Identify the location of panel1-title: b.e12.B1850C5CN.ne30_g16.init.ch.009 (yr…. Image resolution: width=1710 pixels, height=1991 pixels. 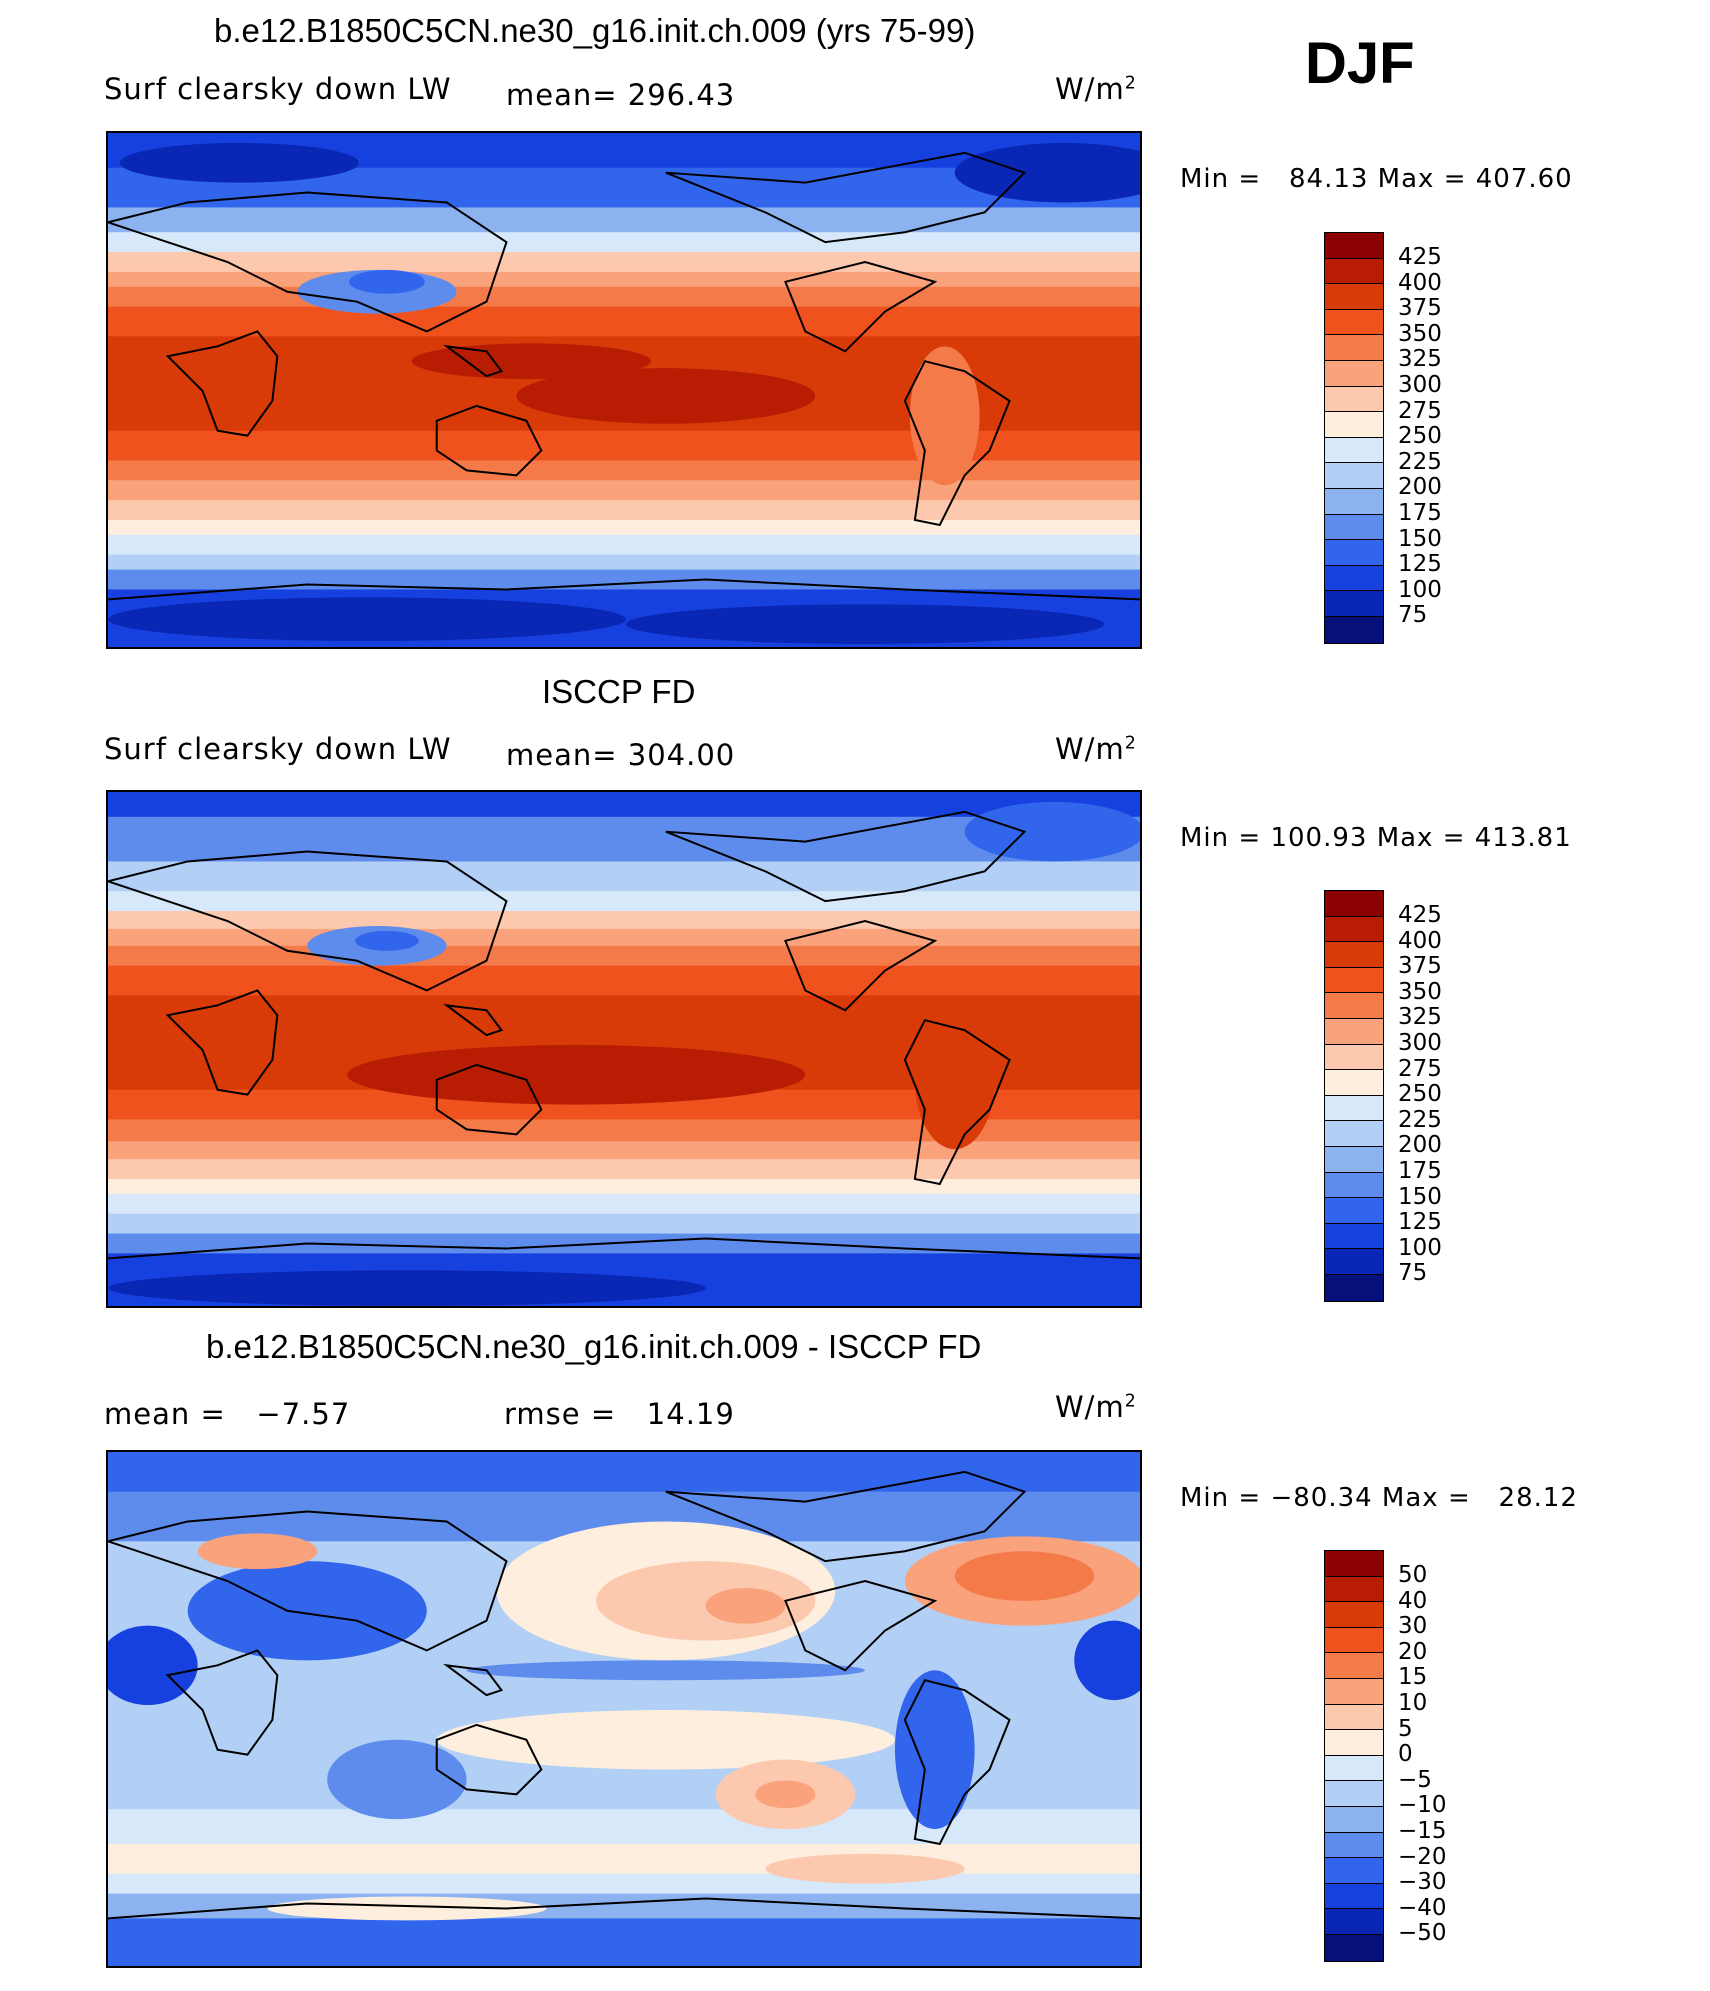
(595, 30).